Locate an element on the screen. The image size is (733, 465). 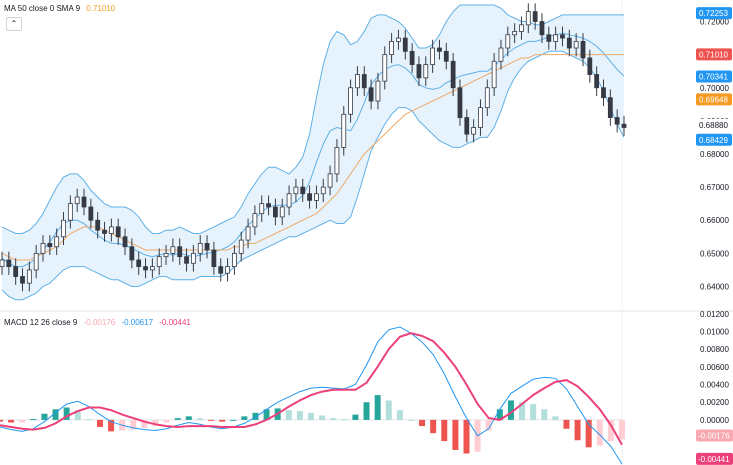
price-label-text: 0.69648 is located at coordinates (713, 99).